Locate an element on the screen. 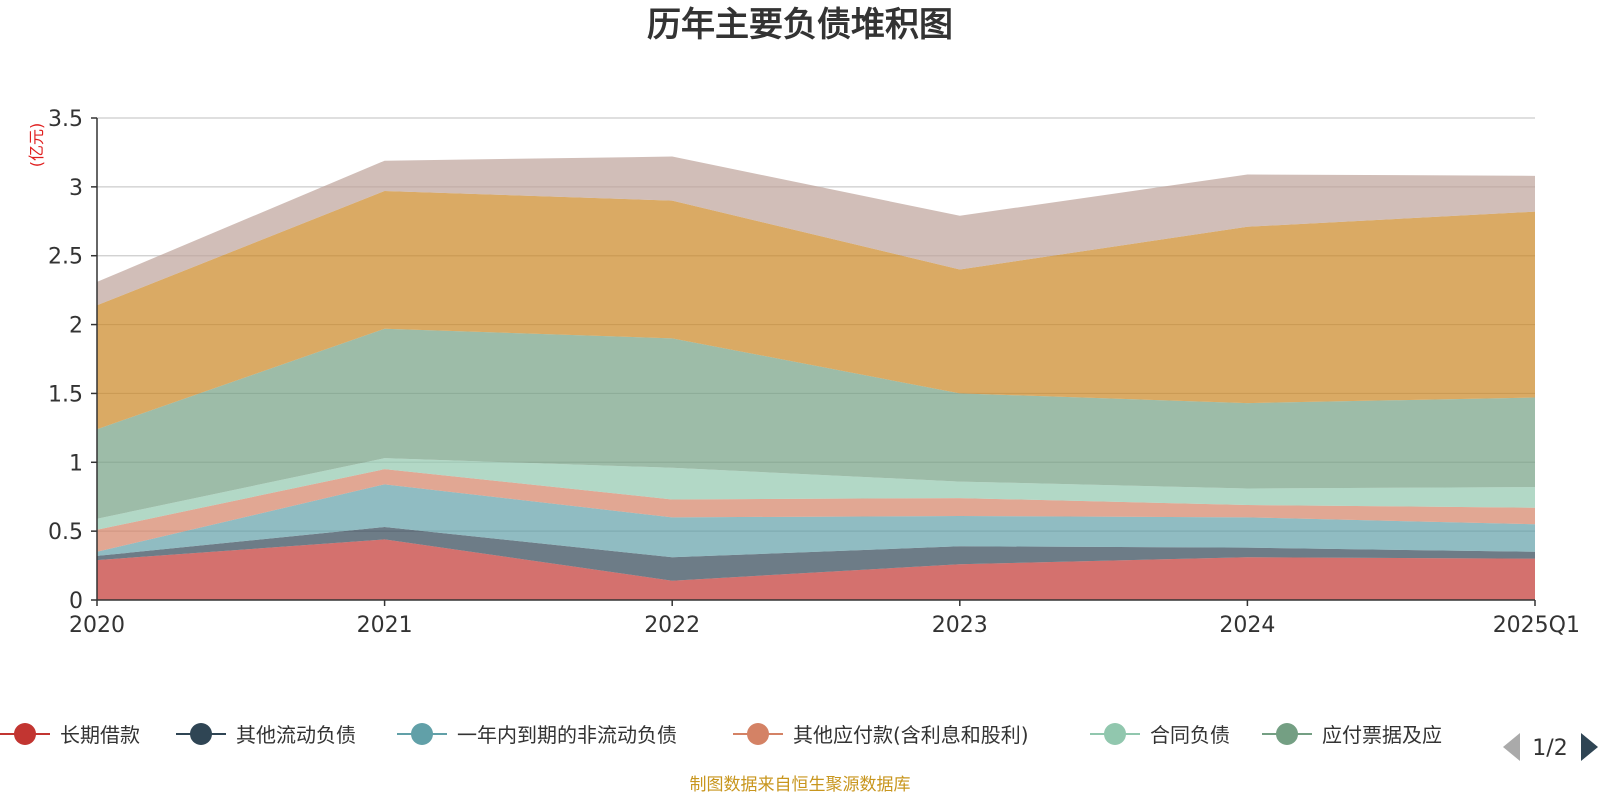  legend-item: 其他流动负债 is located at coordinates (266, 735).